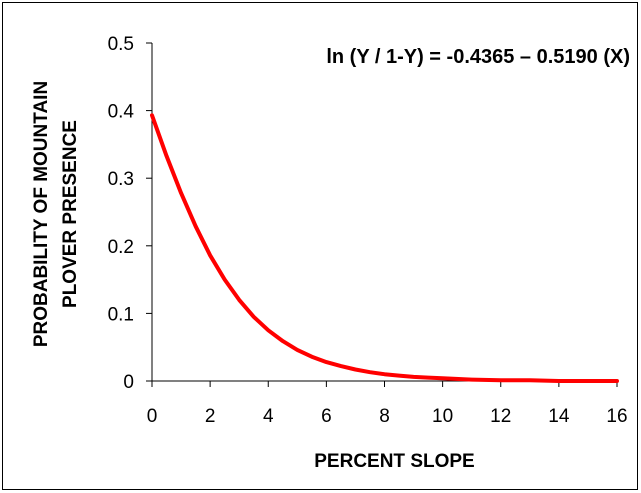  Describe the element at coordinates (152, 416) in the screenshot. I see `x-tick-label: 0` at that location.